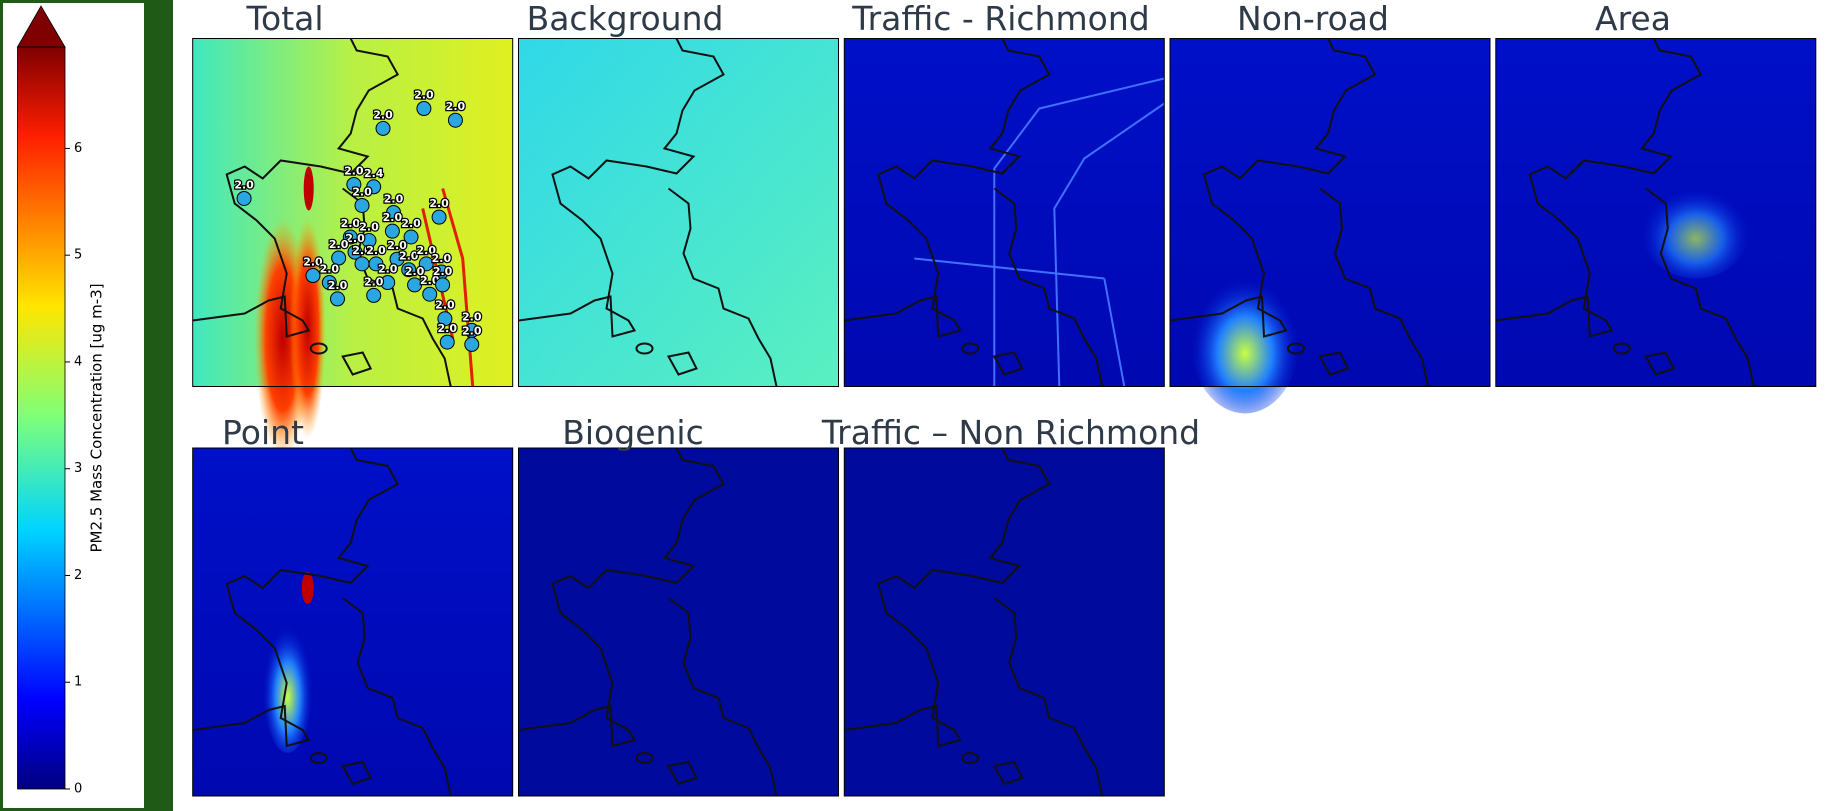  I want to click on panel-title: Traffic - Richmond, so click(1000, 19).